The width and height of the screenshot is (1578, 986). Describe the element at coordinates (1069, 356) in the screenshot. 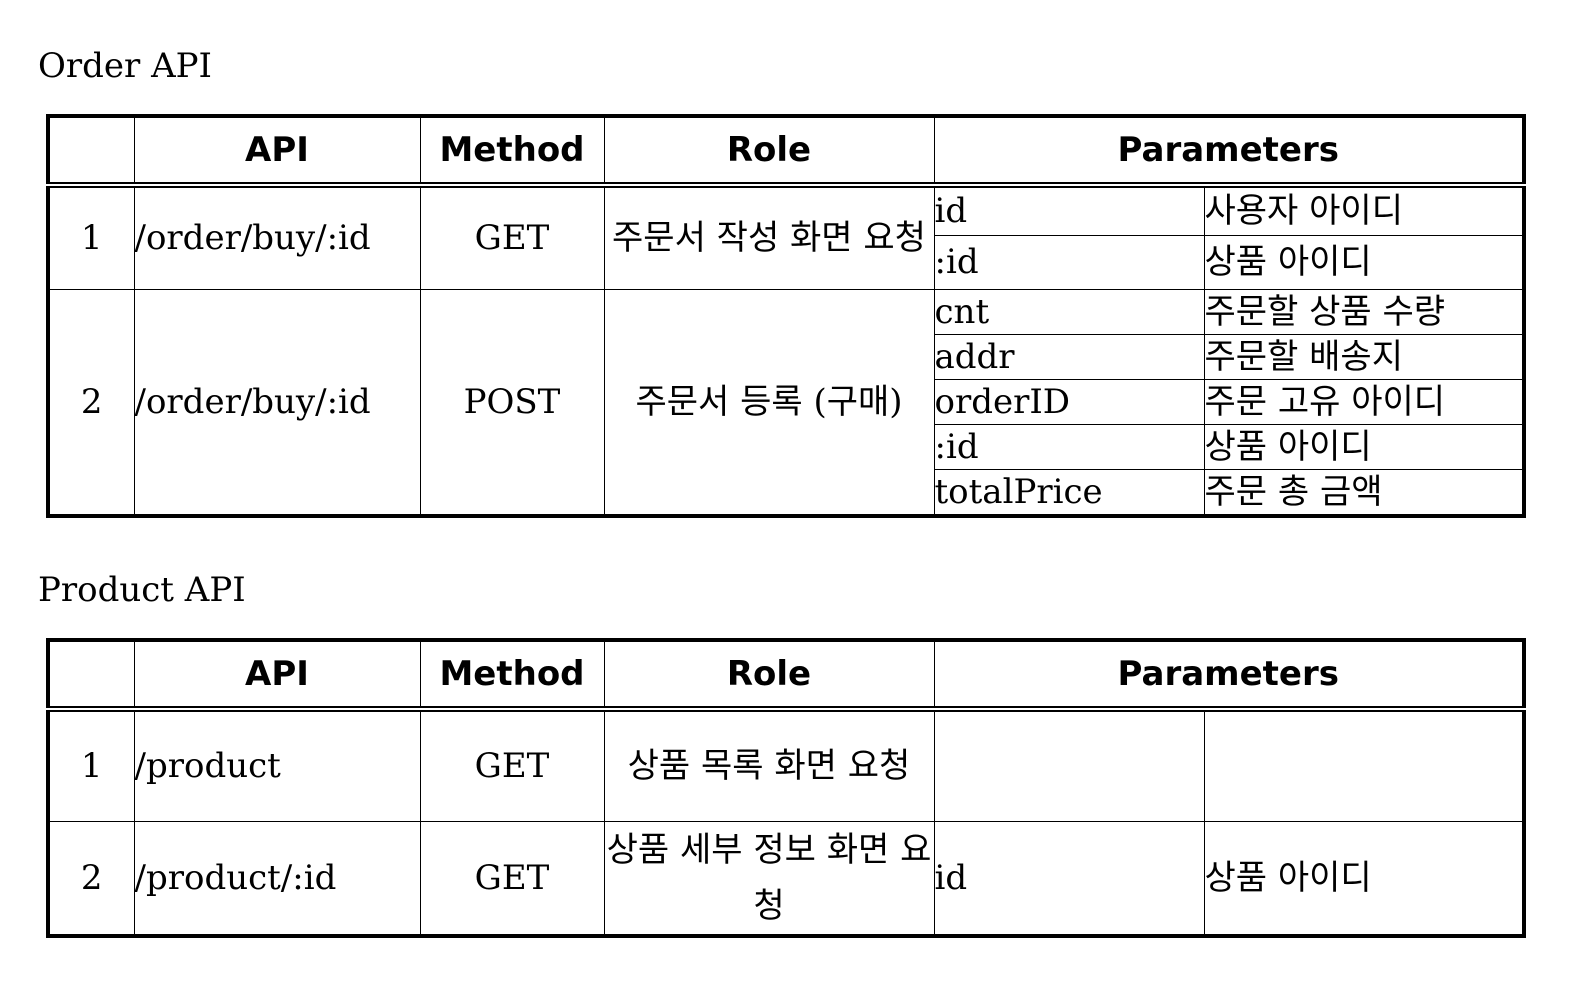

I see `param-name: addr` at that location.